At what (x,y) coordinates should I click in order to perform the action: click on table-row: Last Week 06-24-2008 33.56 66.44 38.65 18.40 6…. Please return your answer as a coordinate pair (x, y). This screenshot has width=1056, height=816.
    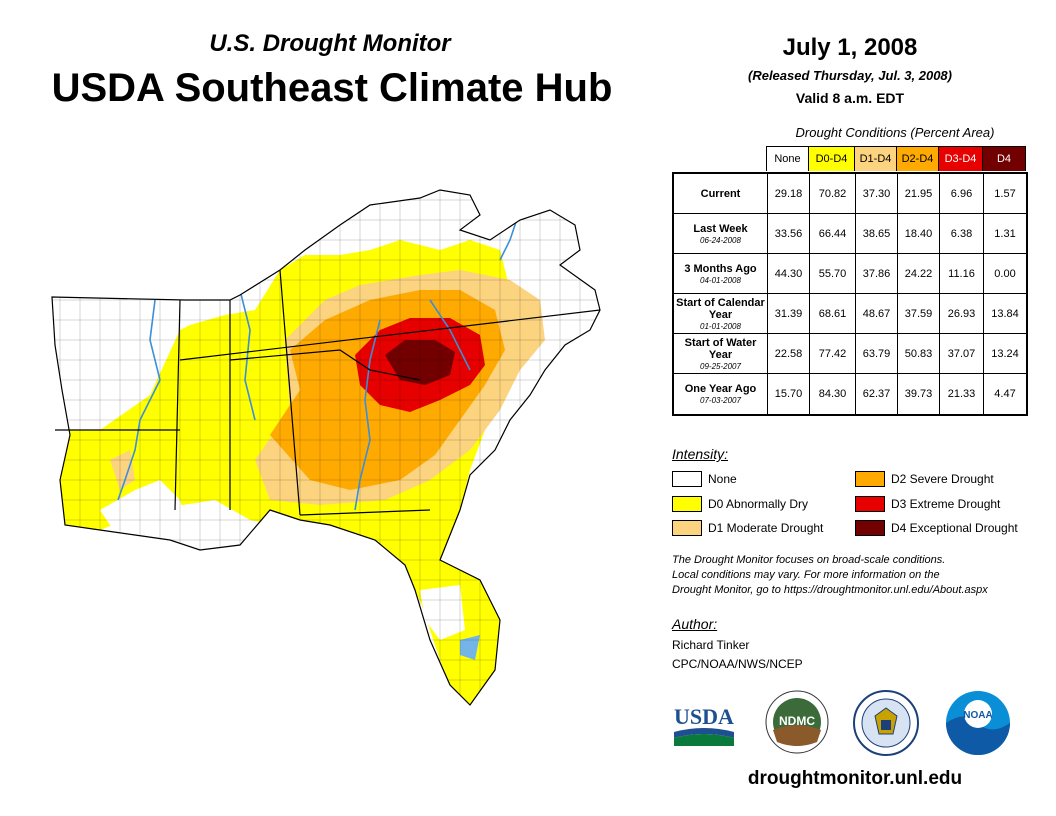
    Looking at the image, I should click on (850, 234).